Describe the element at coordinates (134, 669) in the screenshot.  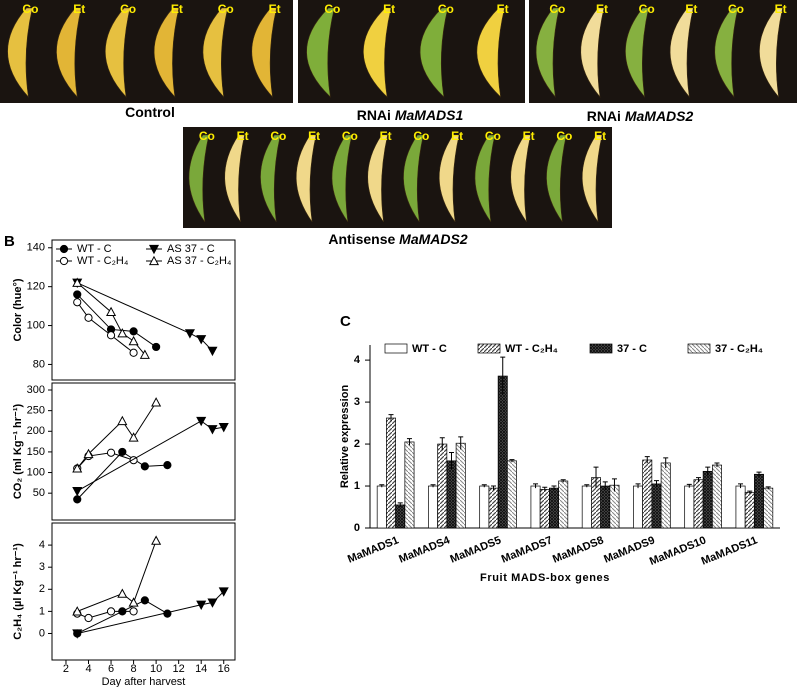
I see `x-tick-label: 8` at that location.